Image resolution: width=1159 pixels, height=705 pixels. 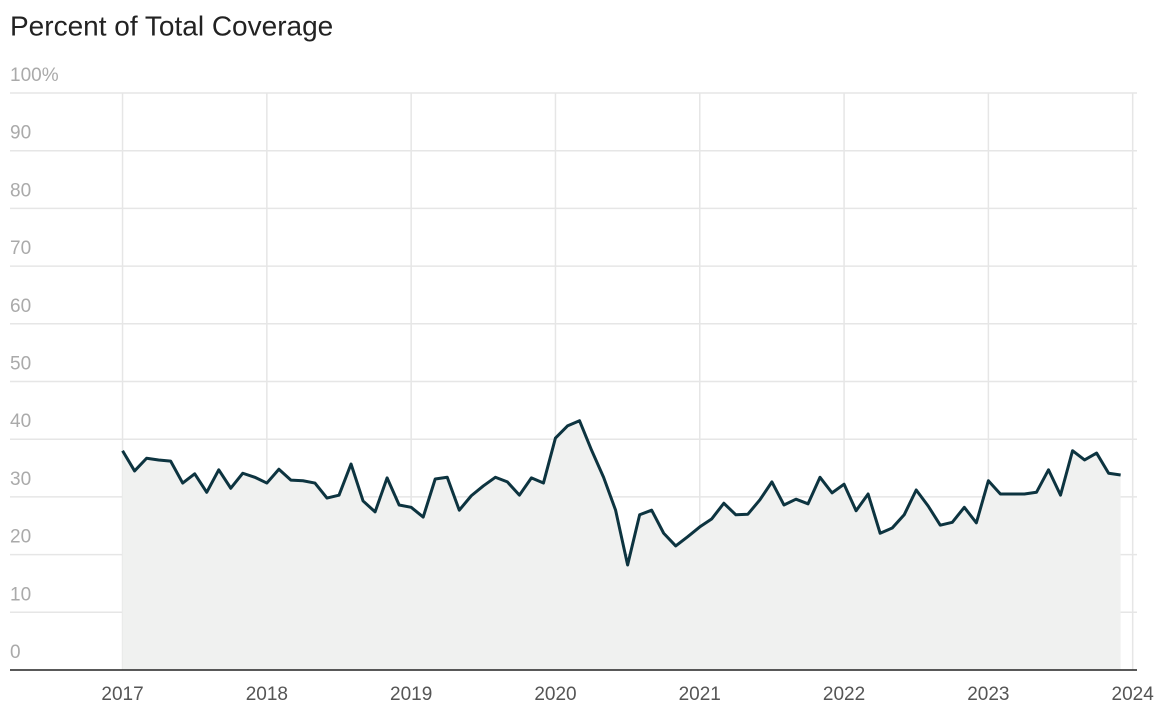 What do you see at coordinates (20, 594) in the screenshot?
I see `y-tick-label: 10` at bounding box center [20, 594].